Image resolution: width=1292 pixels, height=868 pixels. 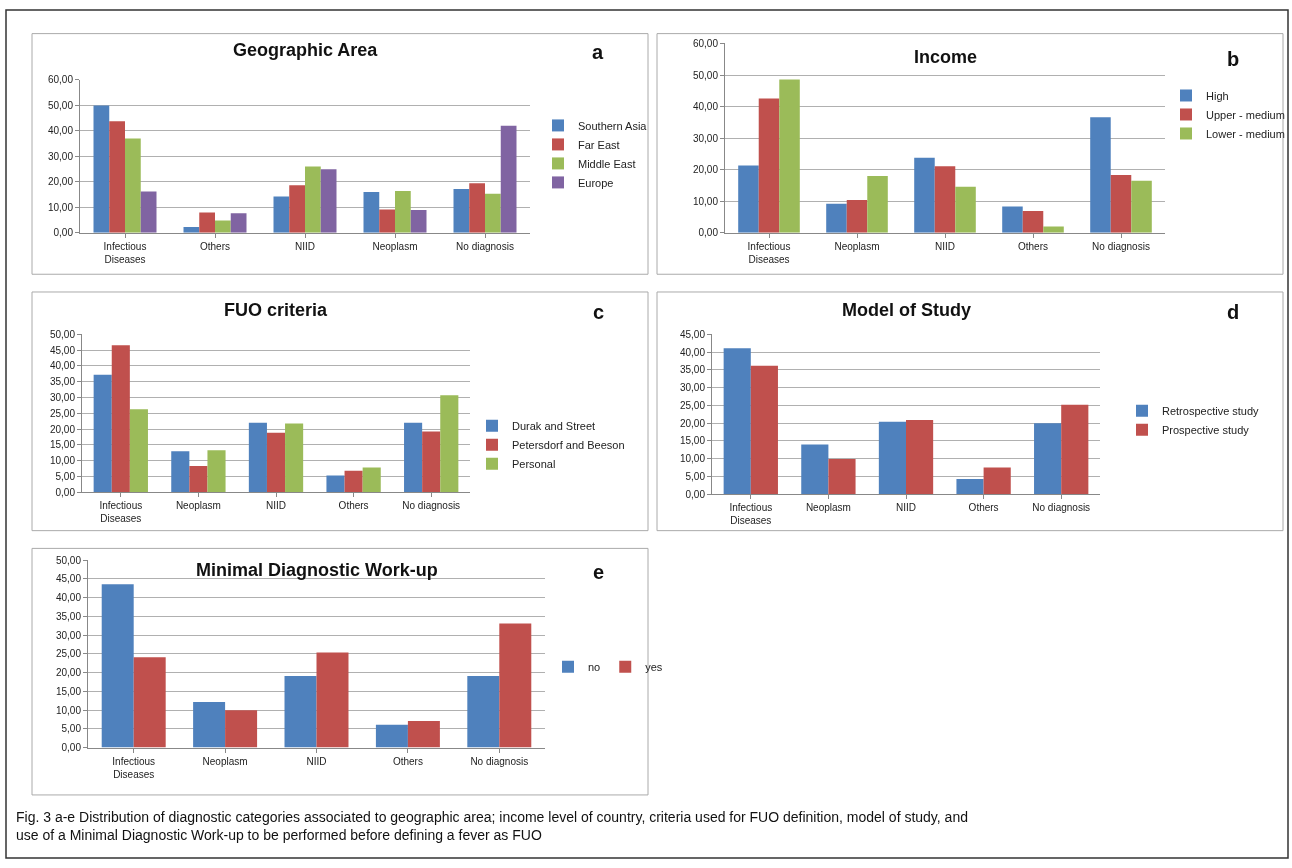 I want to click on caption: Fig. 3 a-e Distribution of diagnostic categories associated to geographic area; income level of country, criteria used for FUO definition, model of study, and use of a Minimal Diagnostic Work-up to be performed before defining a fever as FUO, so click(x=492, y=826).